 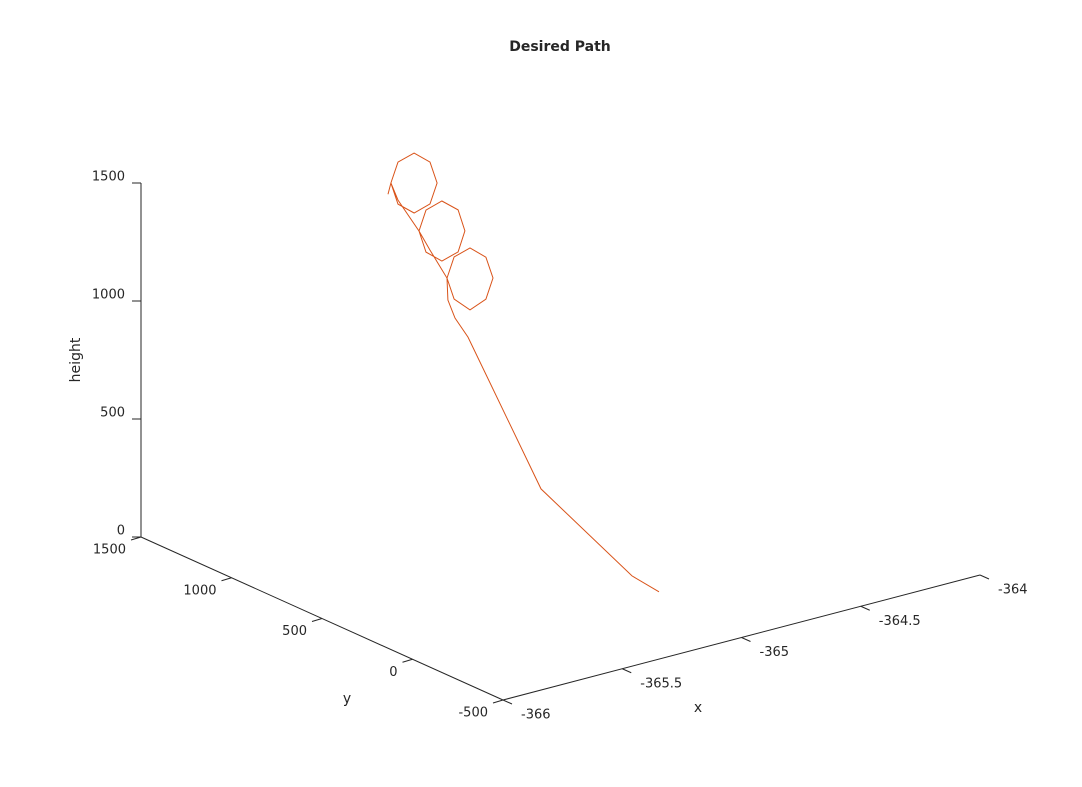 What do you see at coordinates (199, 590) in the screenshot?
I see `y-tick-label: 1000` at bounding box center [199, 590].